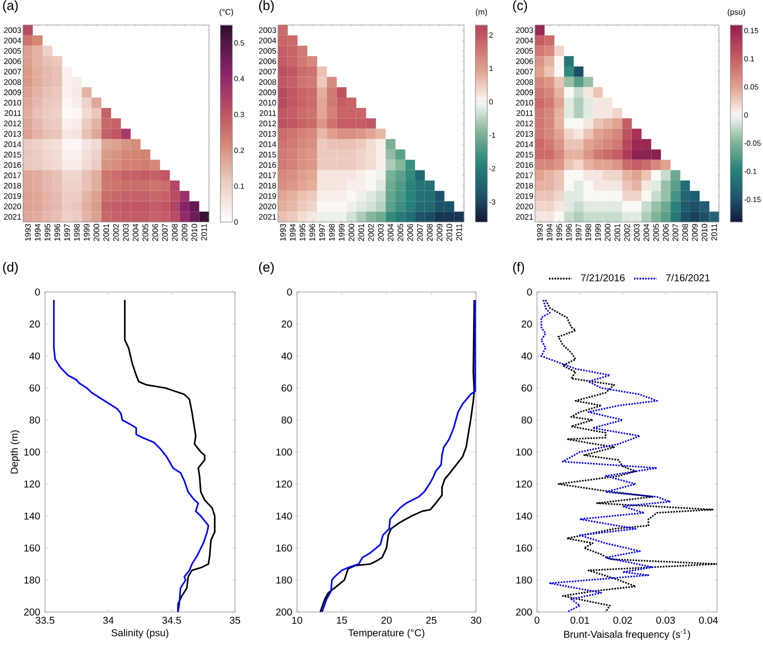 The image size is (763, 650). I want to click on x-tick-label: 0.01, so click(580, 620).